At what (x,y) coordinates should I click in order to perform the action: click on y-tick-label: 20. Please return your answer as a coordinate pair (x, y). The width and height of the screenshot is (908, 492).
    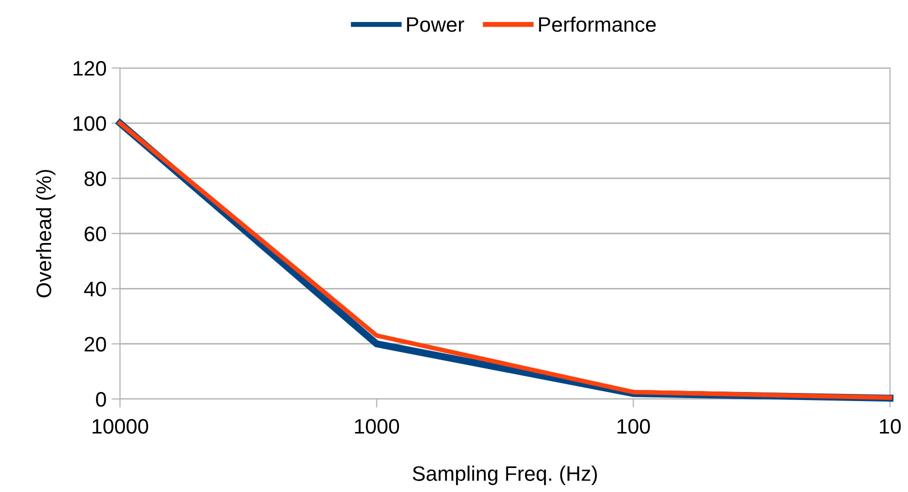
    Looking at the image, I should click on (95, 344).